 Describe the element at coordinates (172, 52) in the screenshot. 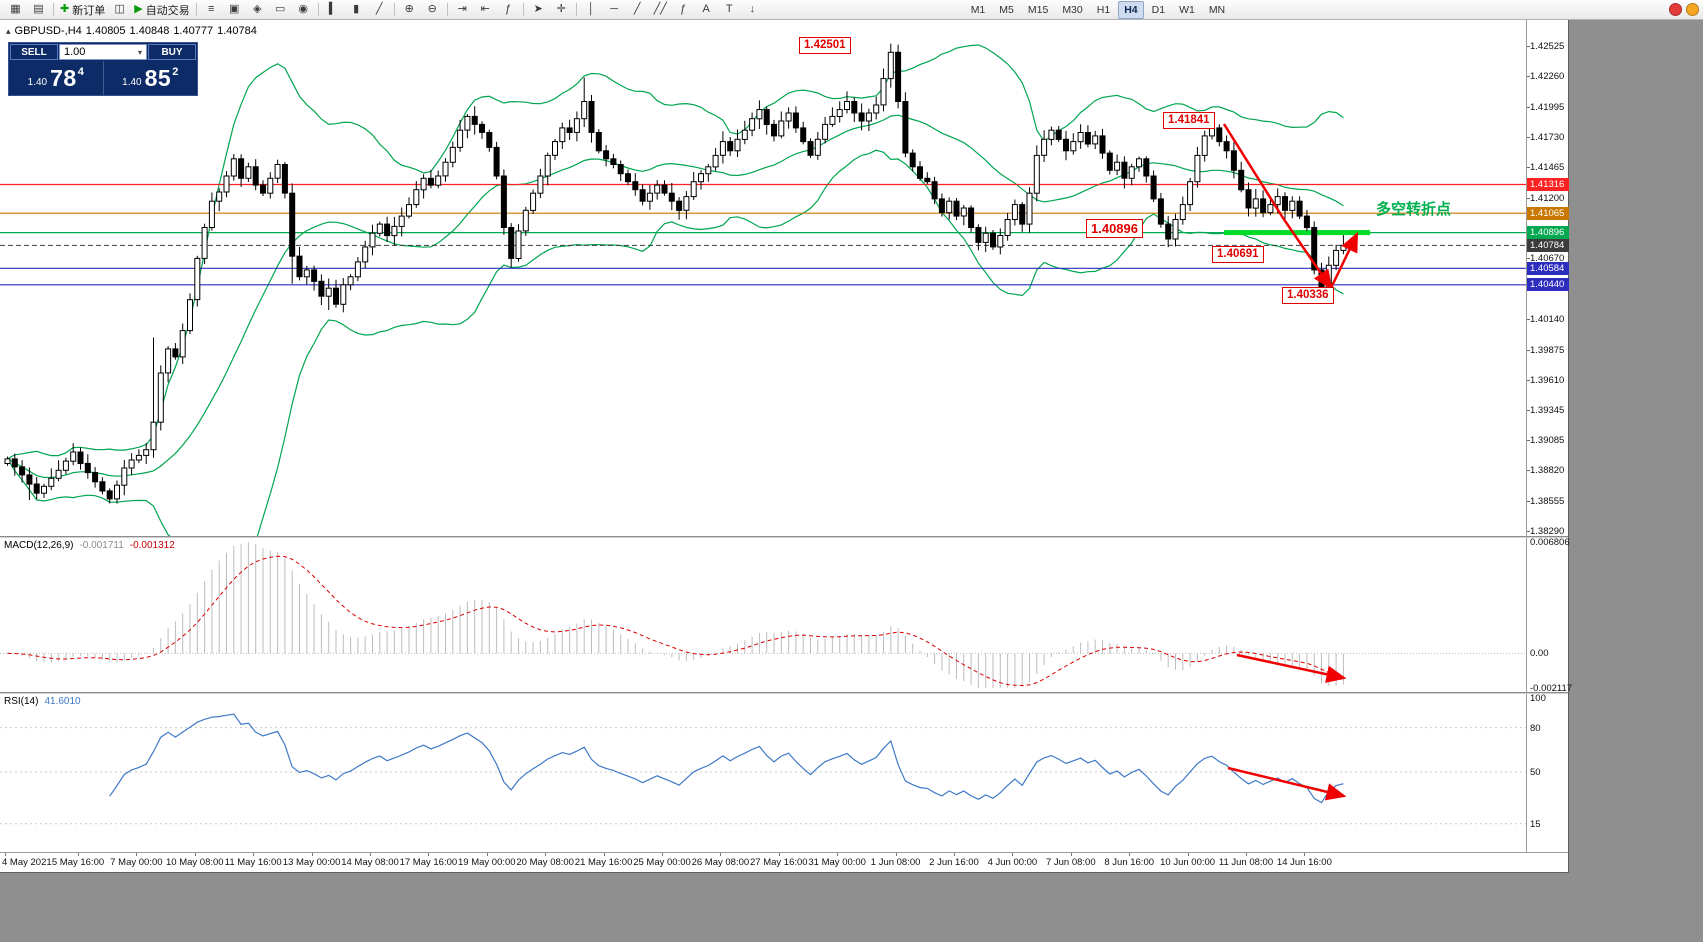

I see `buy-button: BUY` at that location.